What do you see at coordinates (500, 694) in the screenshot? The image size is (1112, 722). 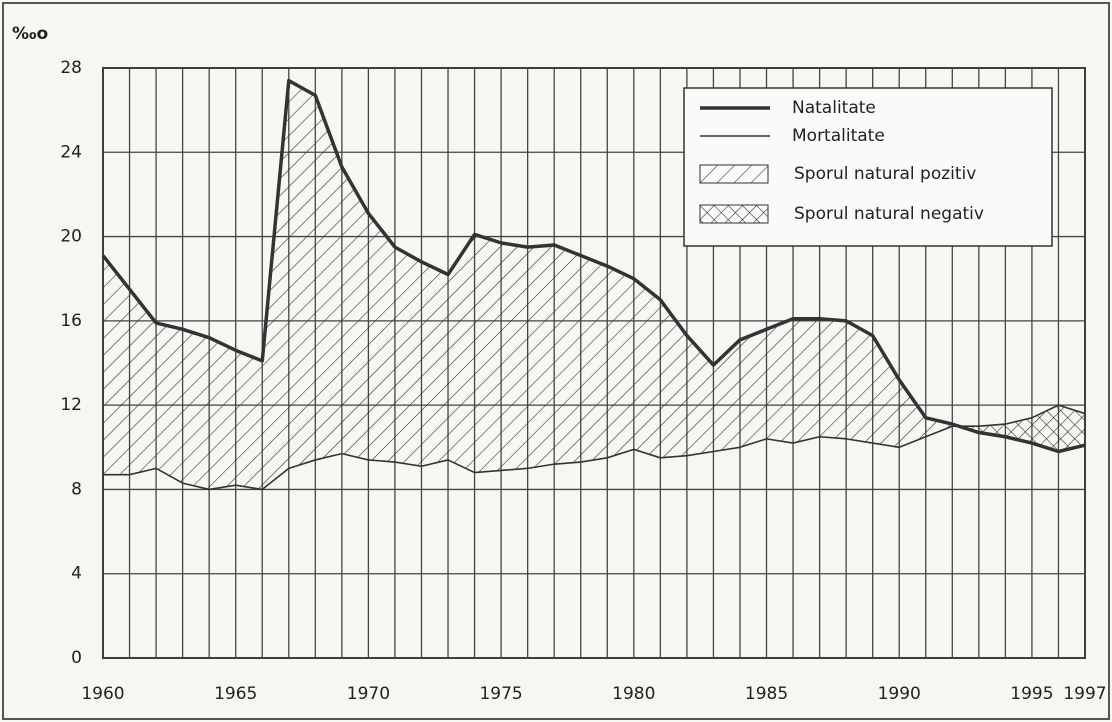 I see `x-tick-label: 1975` at bounding box center [500, 694].